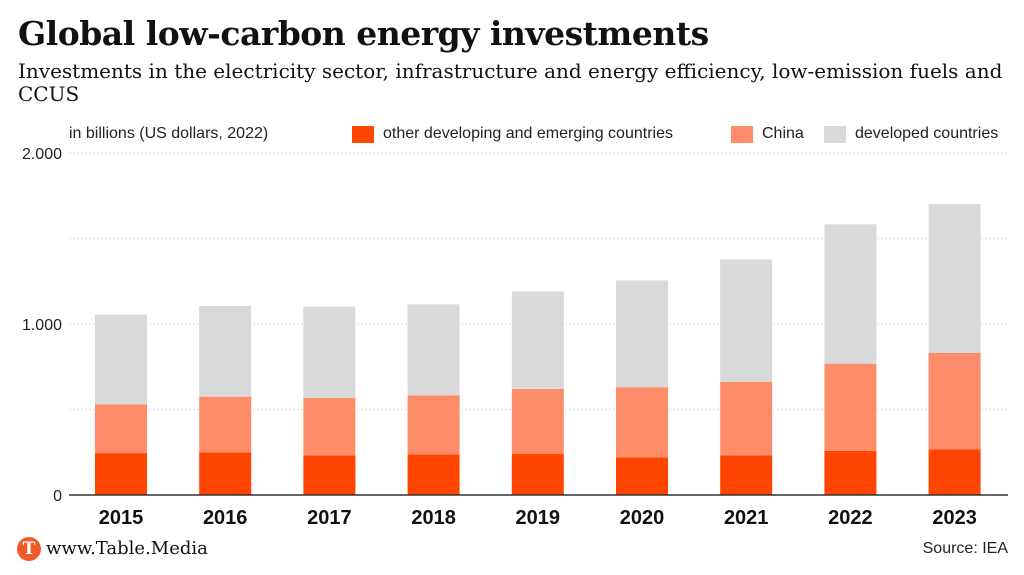  What do you see at coordinates (746, 518) in the screenshot?
I see `x-tick-label: 2021` at bounding box center [746, 518].